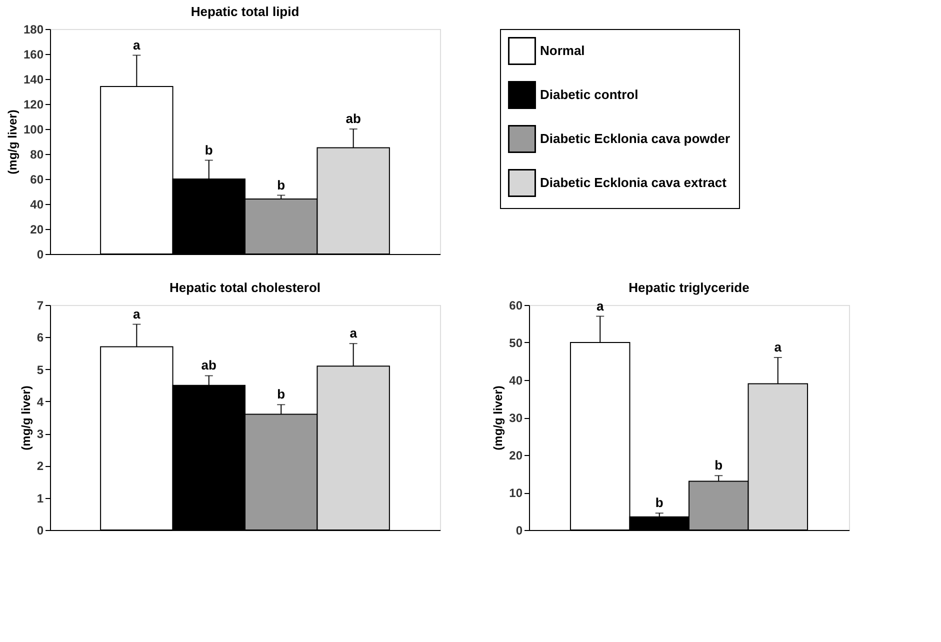  Describe the element at coordinates (40, 369) in the screenshot. I see `y-tick-label: 5` at that location.